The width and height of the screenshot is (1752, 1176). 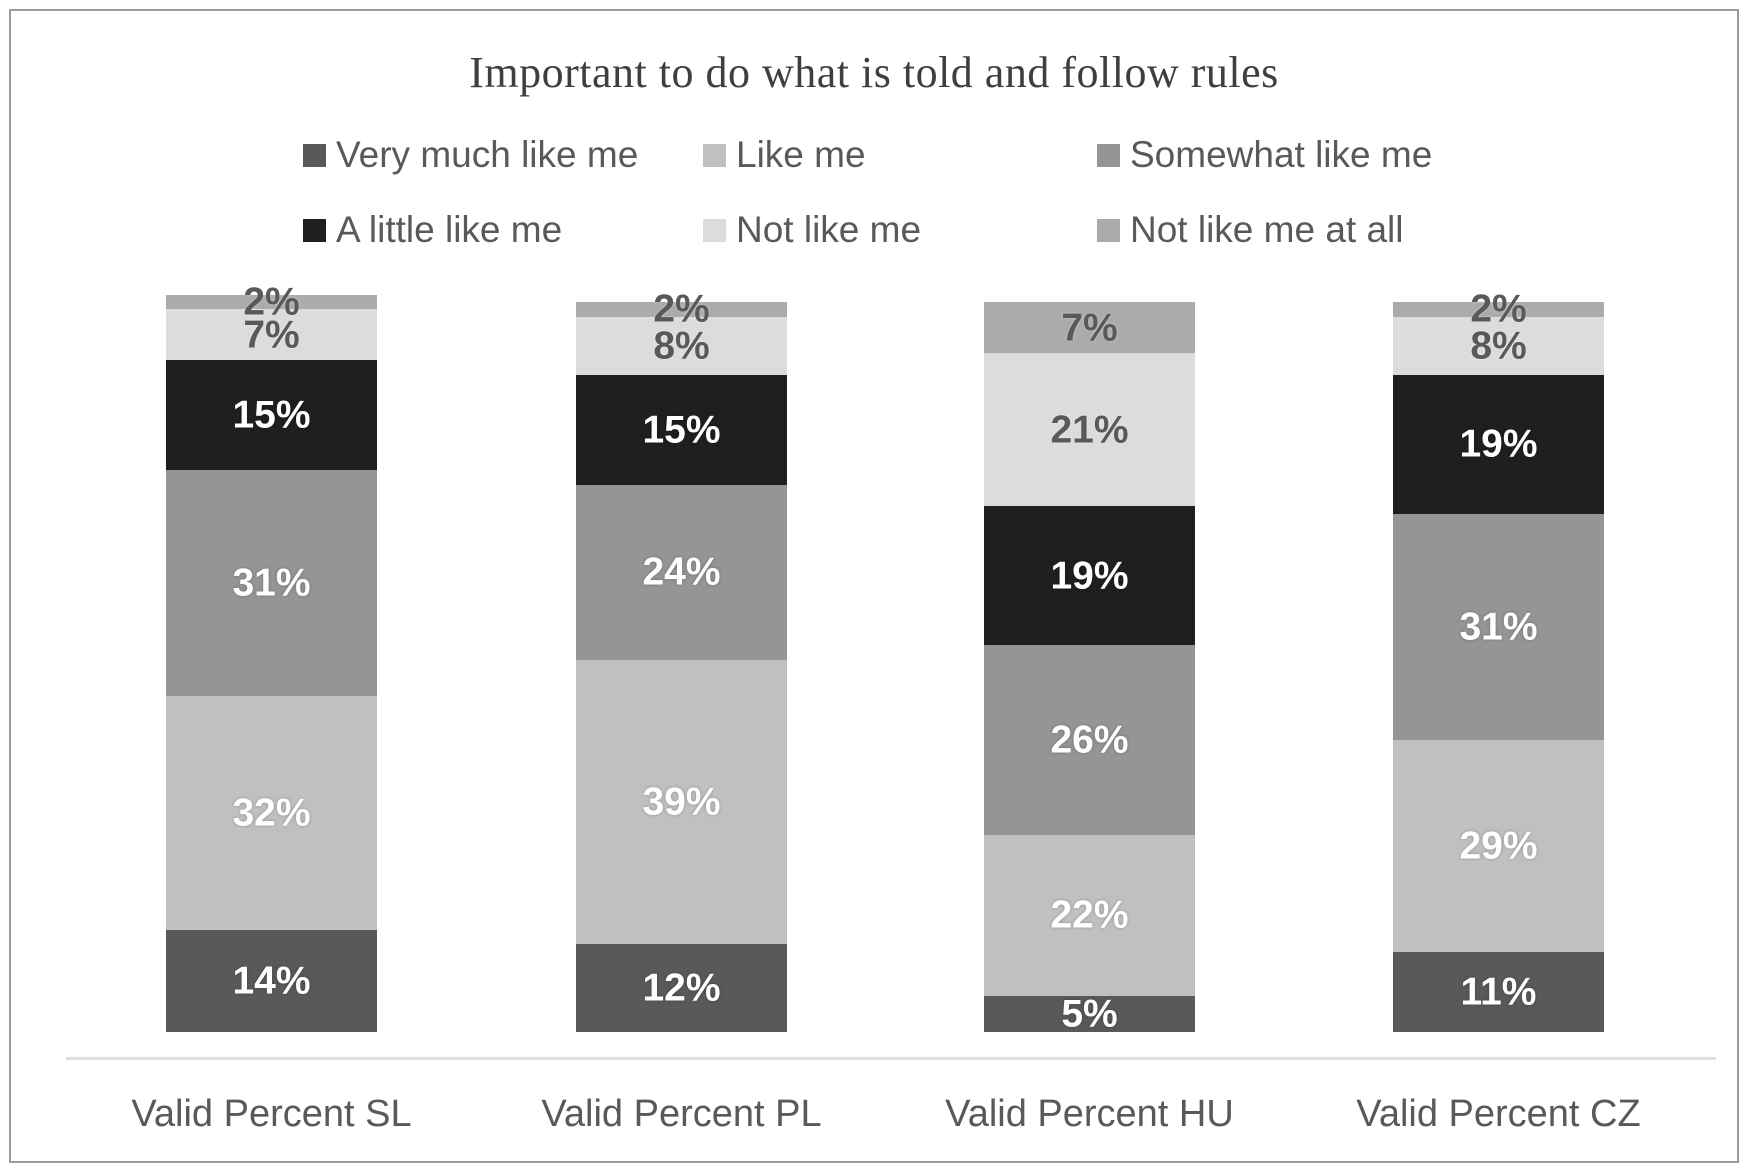 What do you see at coordinates (1281, 154) in the screenshot?
I see `legend-label: Somewhat like me` at bounding box center [1281, 154].